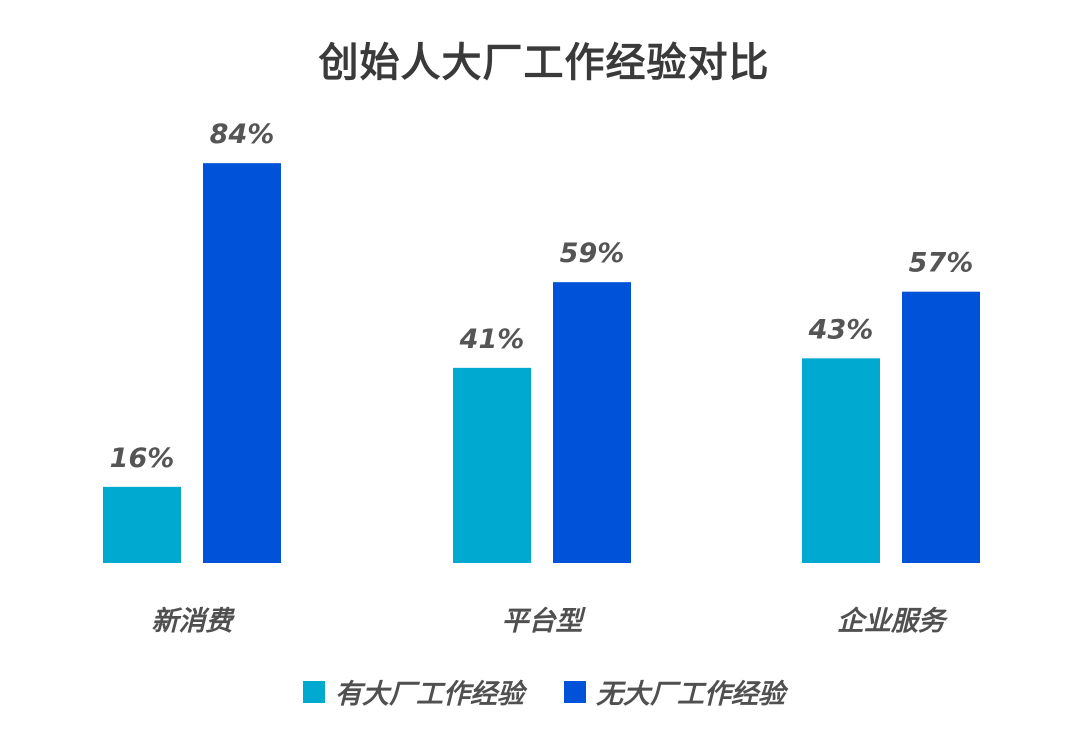 This screenshot has width=1088, height=748. Describe the element at coordinates (544, 621) in the screenshot. I see `category-label-2: 平台型` at that location.